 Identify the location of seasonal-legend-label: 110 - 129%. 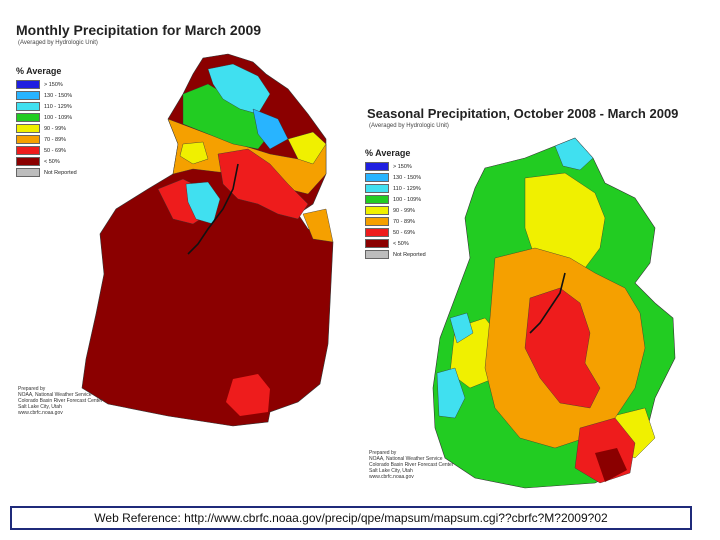
(407, 188).